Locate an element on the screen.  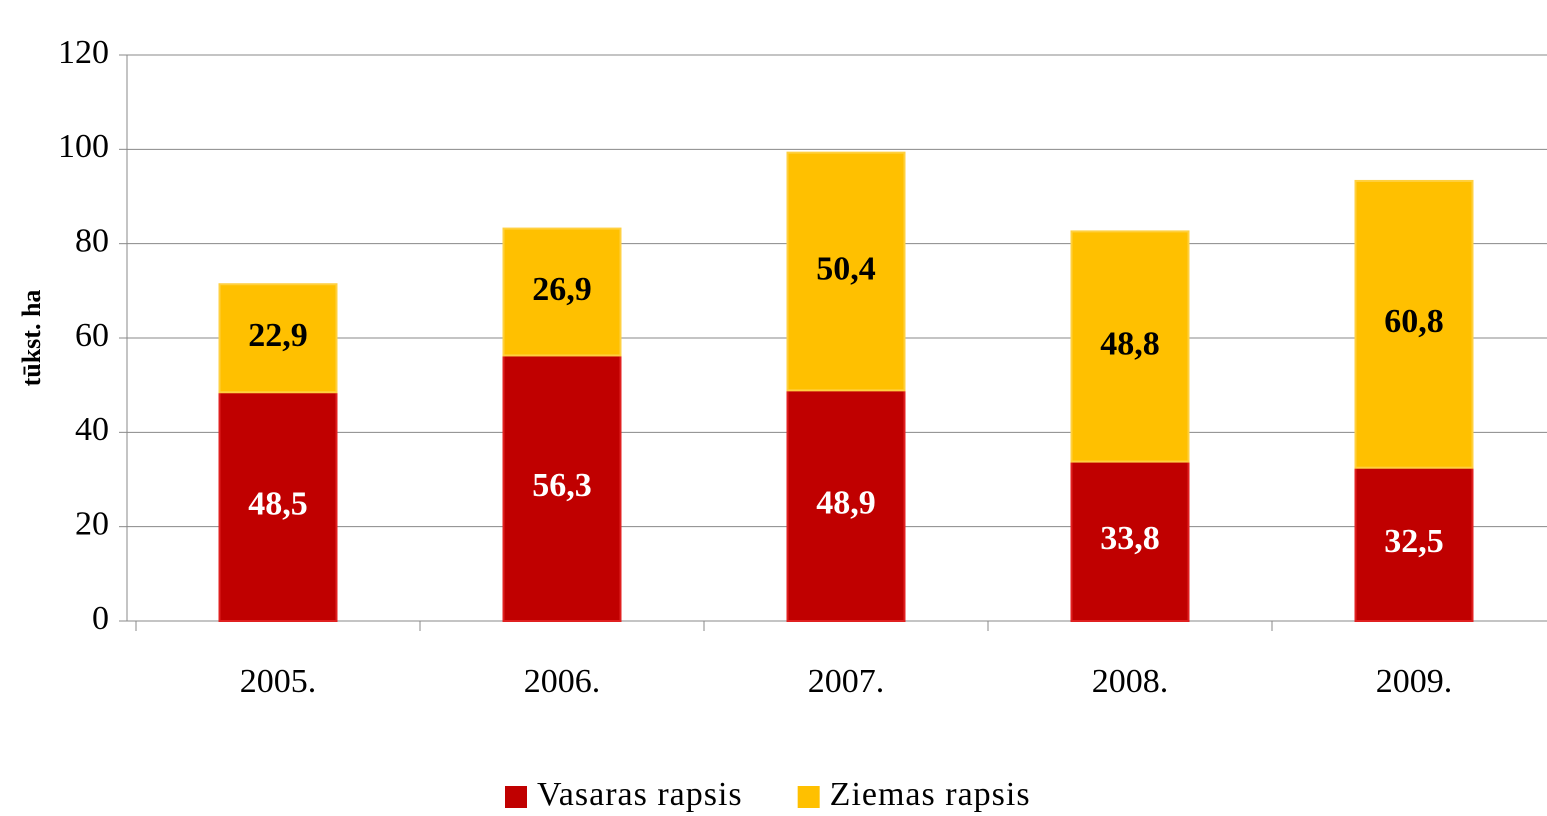
y-tick-label: 100 is located at coordinates (83, 146).